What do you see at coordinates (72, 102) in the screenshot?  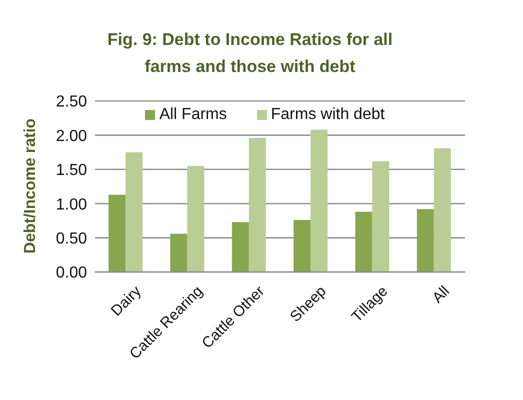 I see `y-tick-label: 2.50` at bounding box center [72, 102].